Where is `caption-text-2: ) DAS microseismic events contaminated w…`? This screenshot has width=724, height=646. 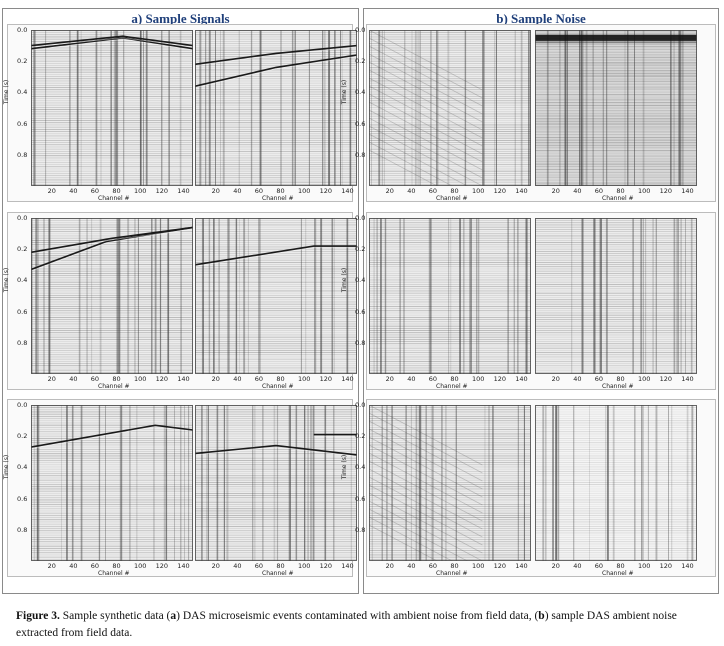 caption-text-2: ) DAS microseismic events contaminated w… is located at coordinates (357, 616).